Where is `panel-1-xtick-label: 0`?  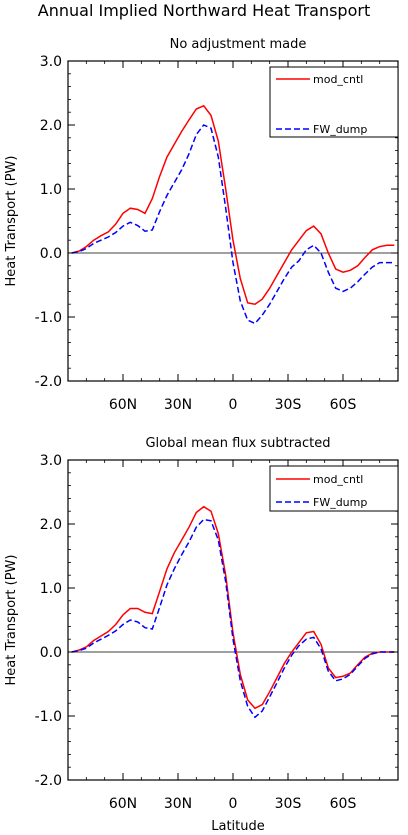 panel-1-xtick-label: 0 is located at coordinates (233, 405).